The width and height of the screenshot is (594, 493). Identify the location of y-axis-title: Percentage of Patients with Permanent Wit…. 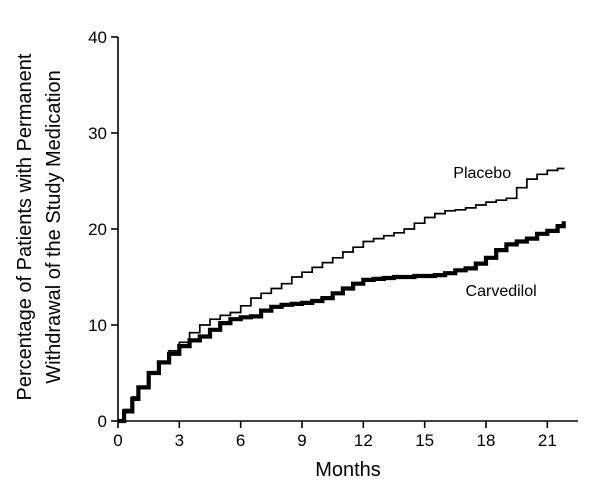
(39, 226).